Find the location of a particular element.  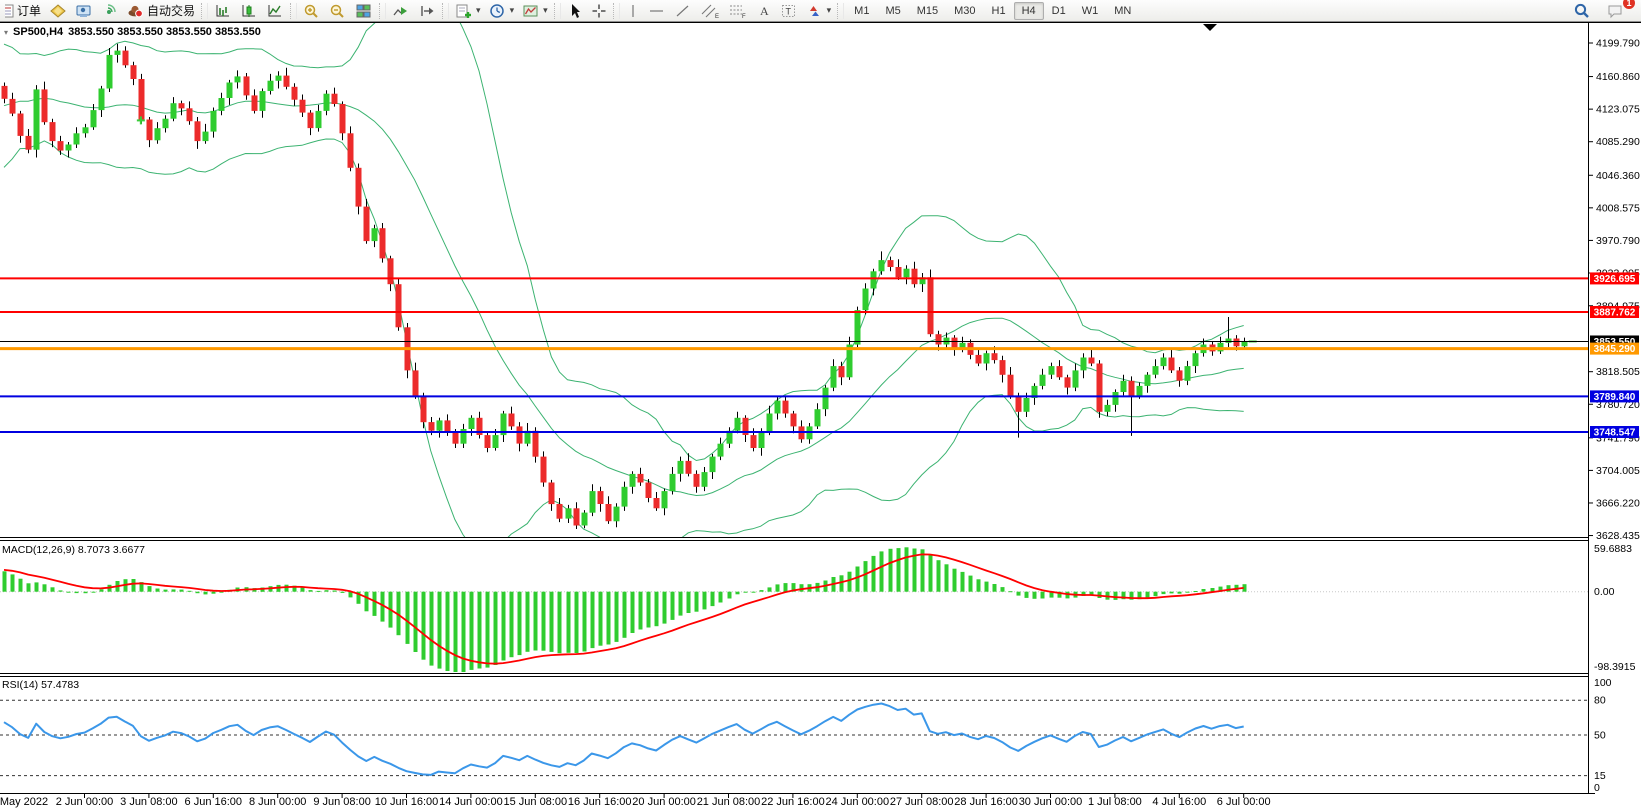

vertical-line-tool-button is located at coordinates (633, 11).